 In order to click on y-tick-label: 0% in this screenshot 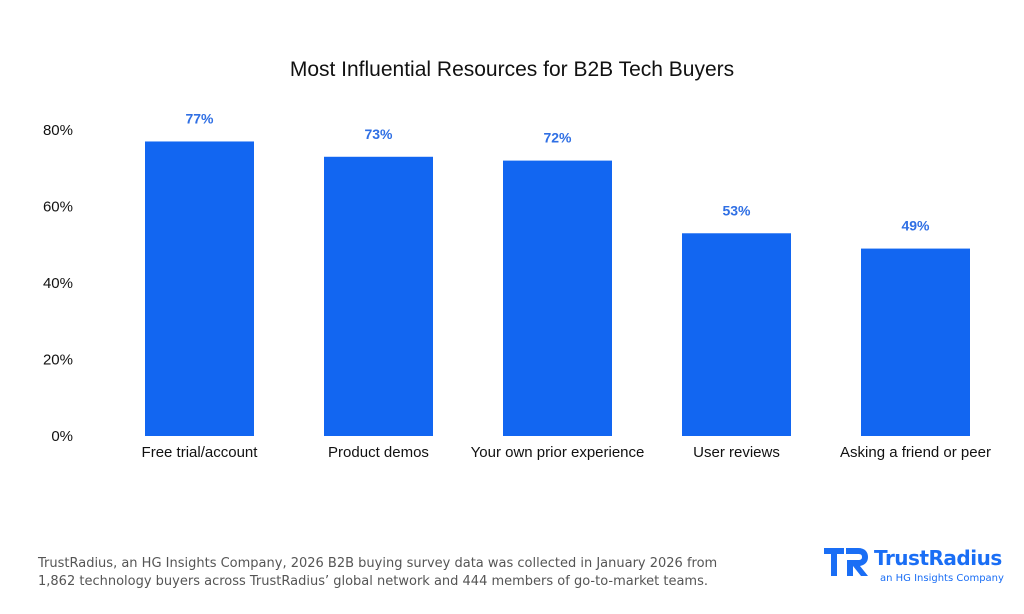, I will do `click(62, 436)`.